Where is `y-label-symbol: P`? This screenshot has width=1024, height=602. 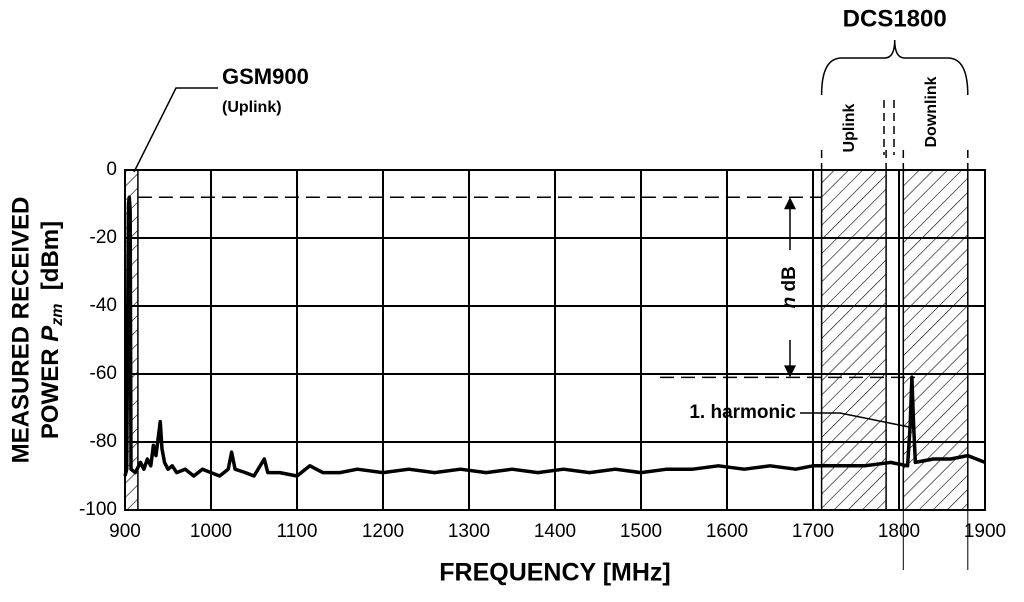
y-label-symbol: P is located at coordinates (50, 333).